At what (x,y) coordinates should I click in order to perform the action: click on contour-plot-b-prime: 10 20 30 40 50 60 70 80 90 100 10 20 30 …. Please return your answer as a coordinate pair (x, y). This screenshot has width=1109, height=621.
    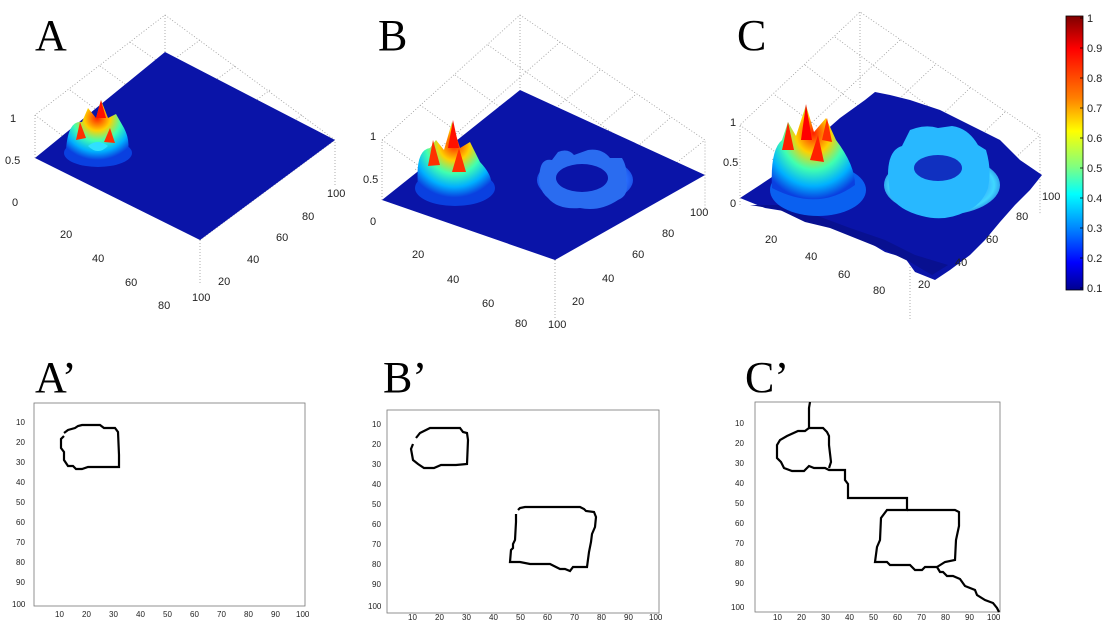
    Looking at the image, I should click on (515, 515).